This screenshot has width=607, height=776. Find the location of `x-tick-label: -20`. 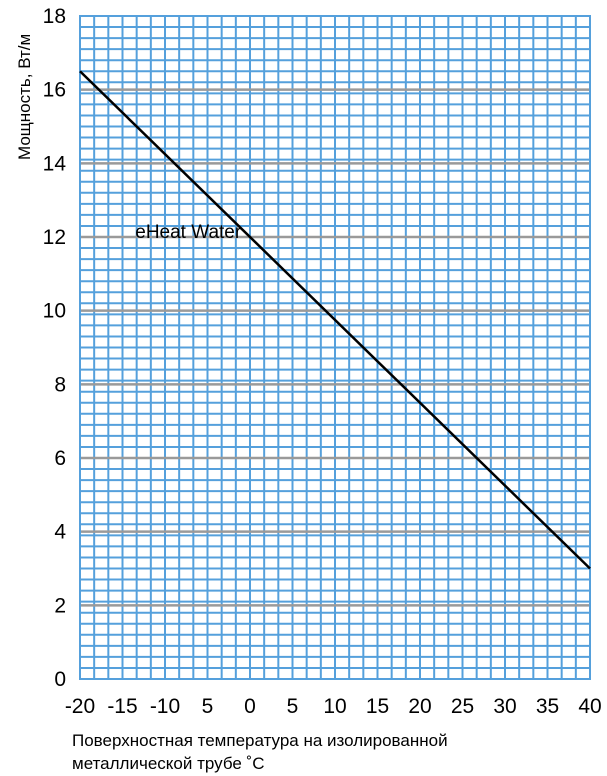

x-tick-label: -20 is located at coordinates (80, 706).